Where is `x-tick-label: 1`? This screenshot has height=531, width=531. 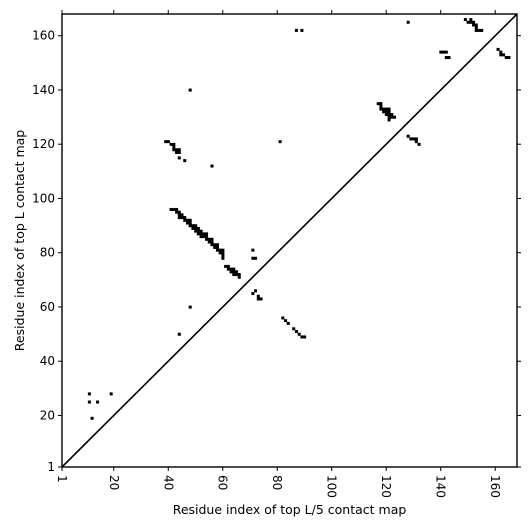
x-tick-label: 1 is located at coordinates (62, 479).